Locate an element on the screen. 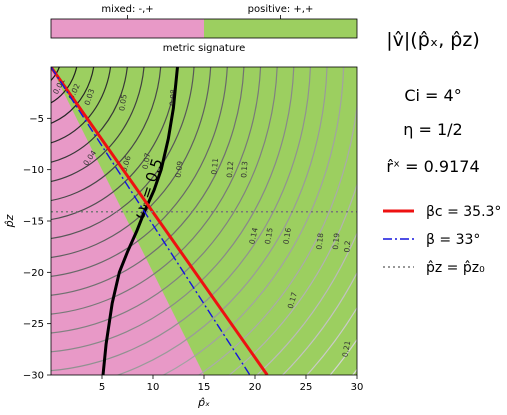 Image resolution: width=507 pixels, height=415 pixels. contour-label: 0.21 is located at coordinates (346, 349).